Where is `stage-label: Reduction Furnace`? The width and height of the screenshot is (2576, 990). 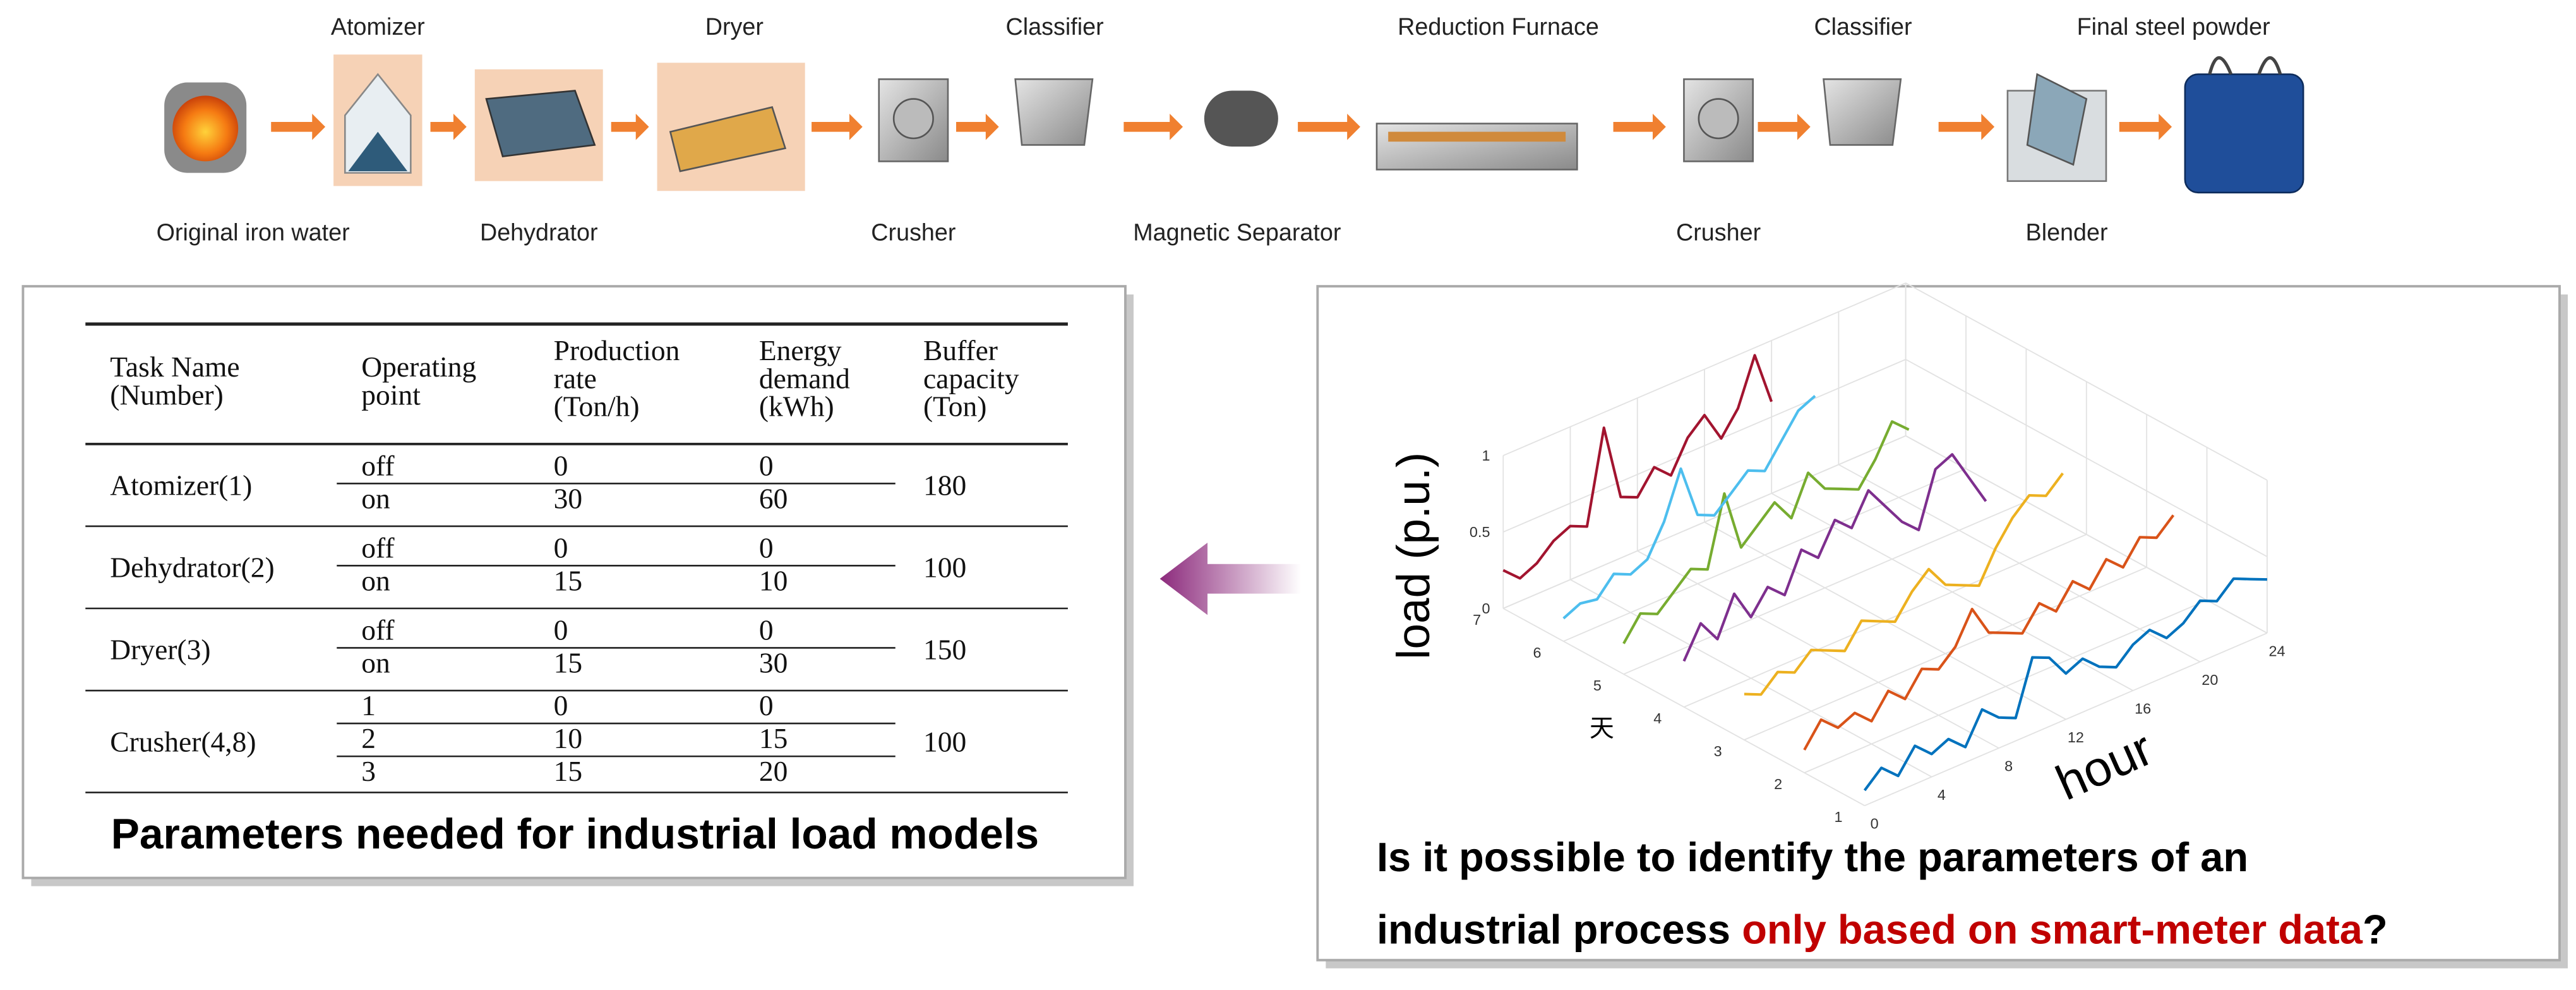
stage-label: Reduction Furnace is located at coordinates (1498, 26).